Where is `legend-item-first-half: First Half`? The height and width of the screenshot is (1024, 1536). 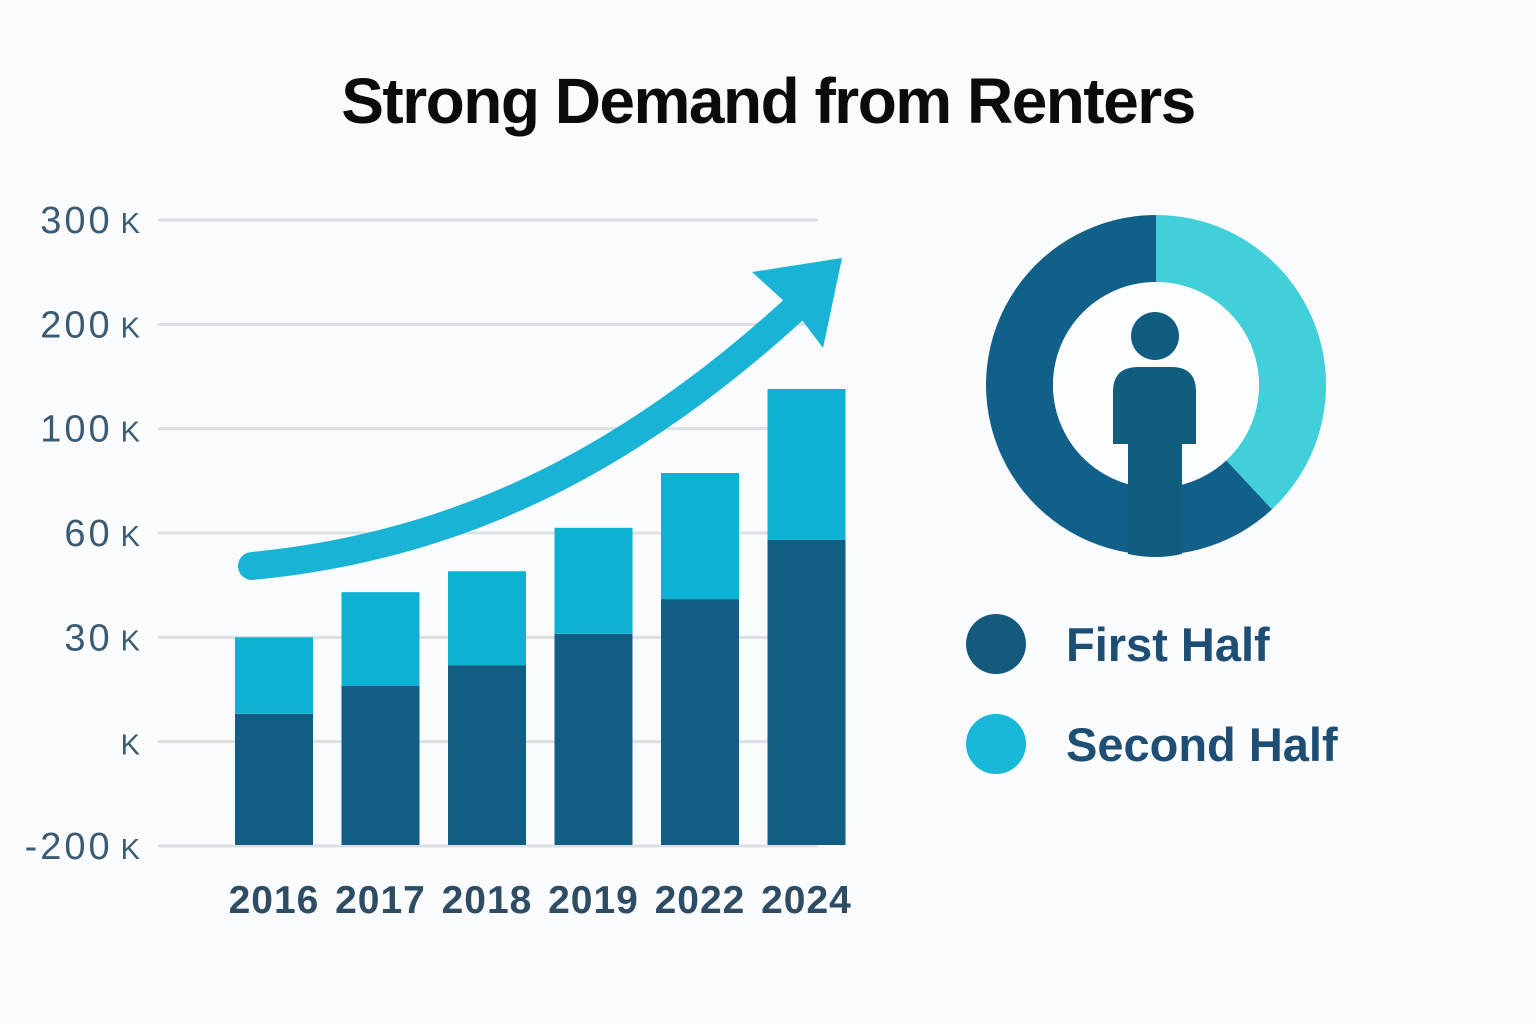
legend-item-first-half: First Half is located at coordinates (1118, 644).